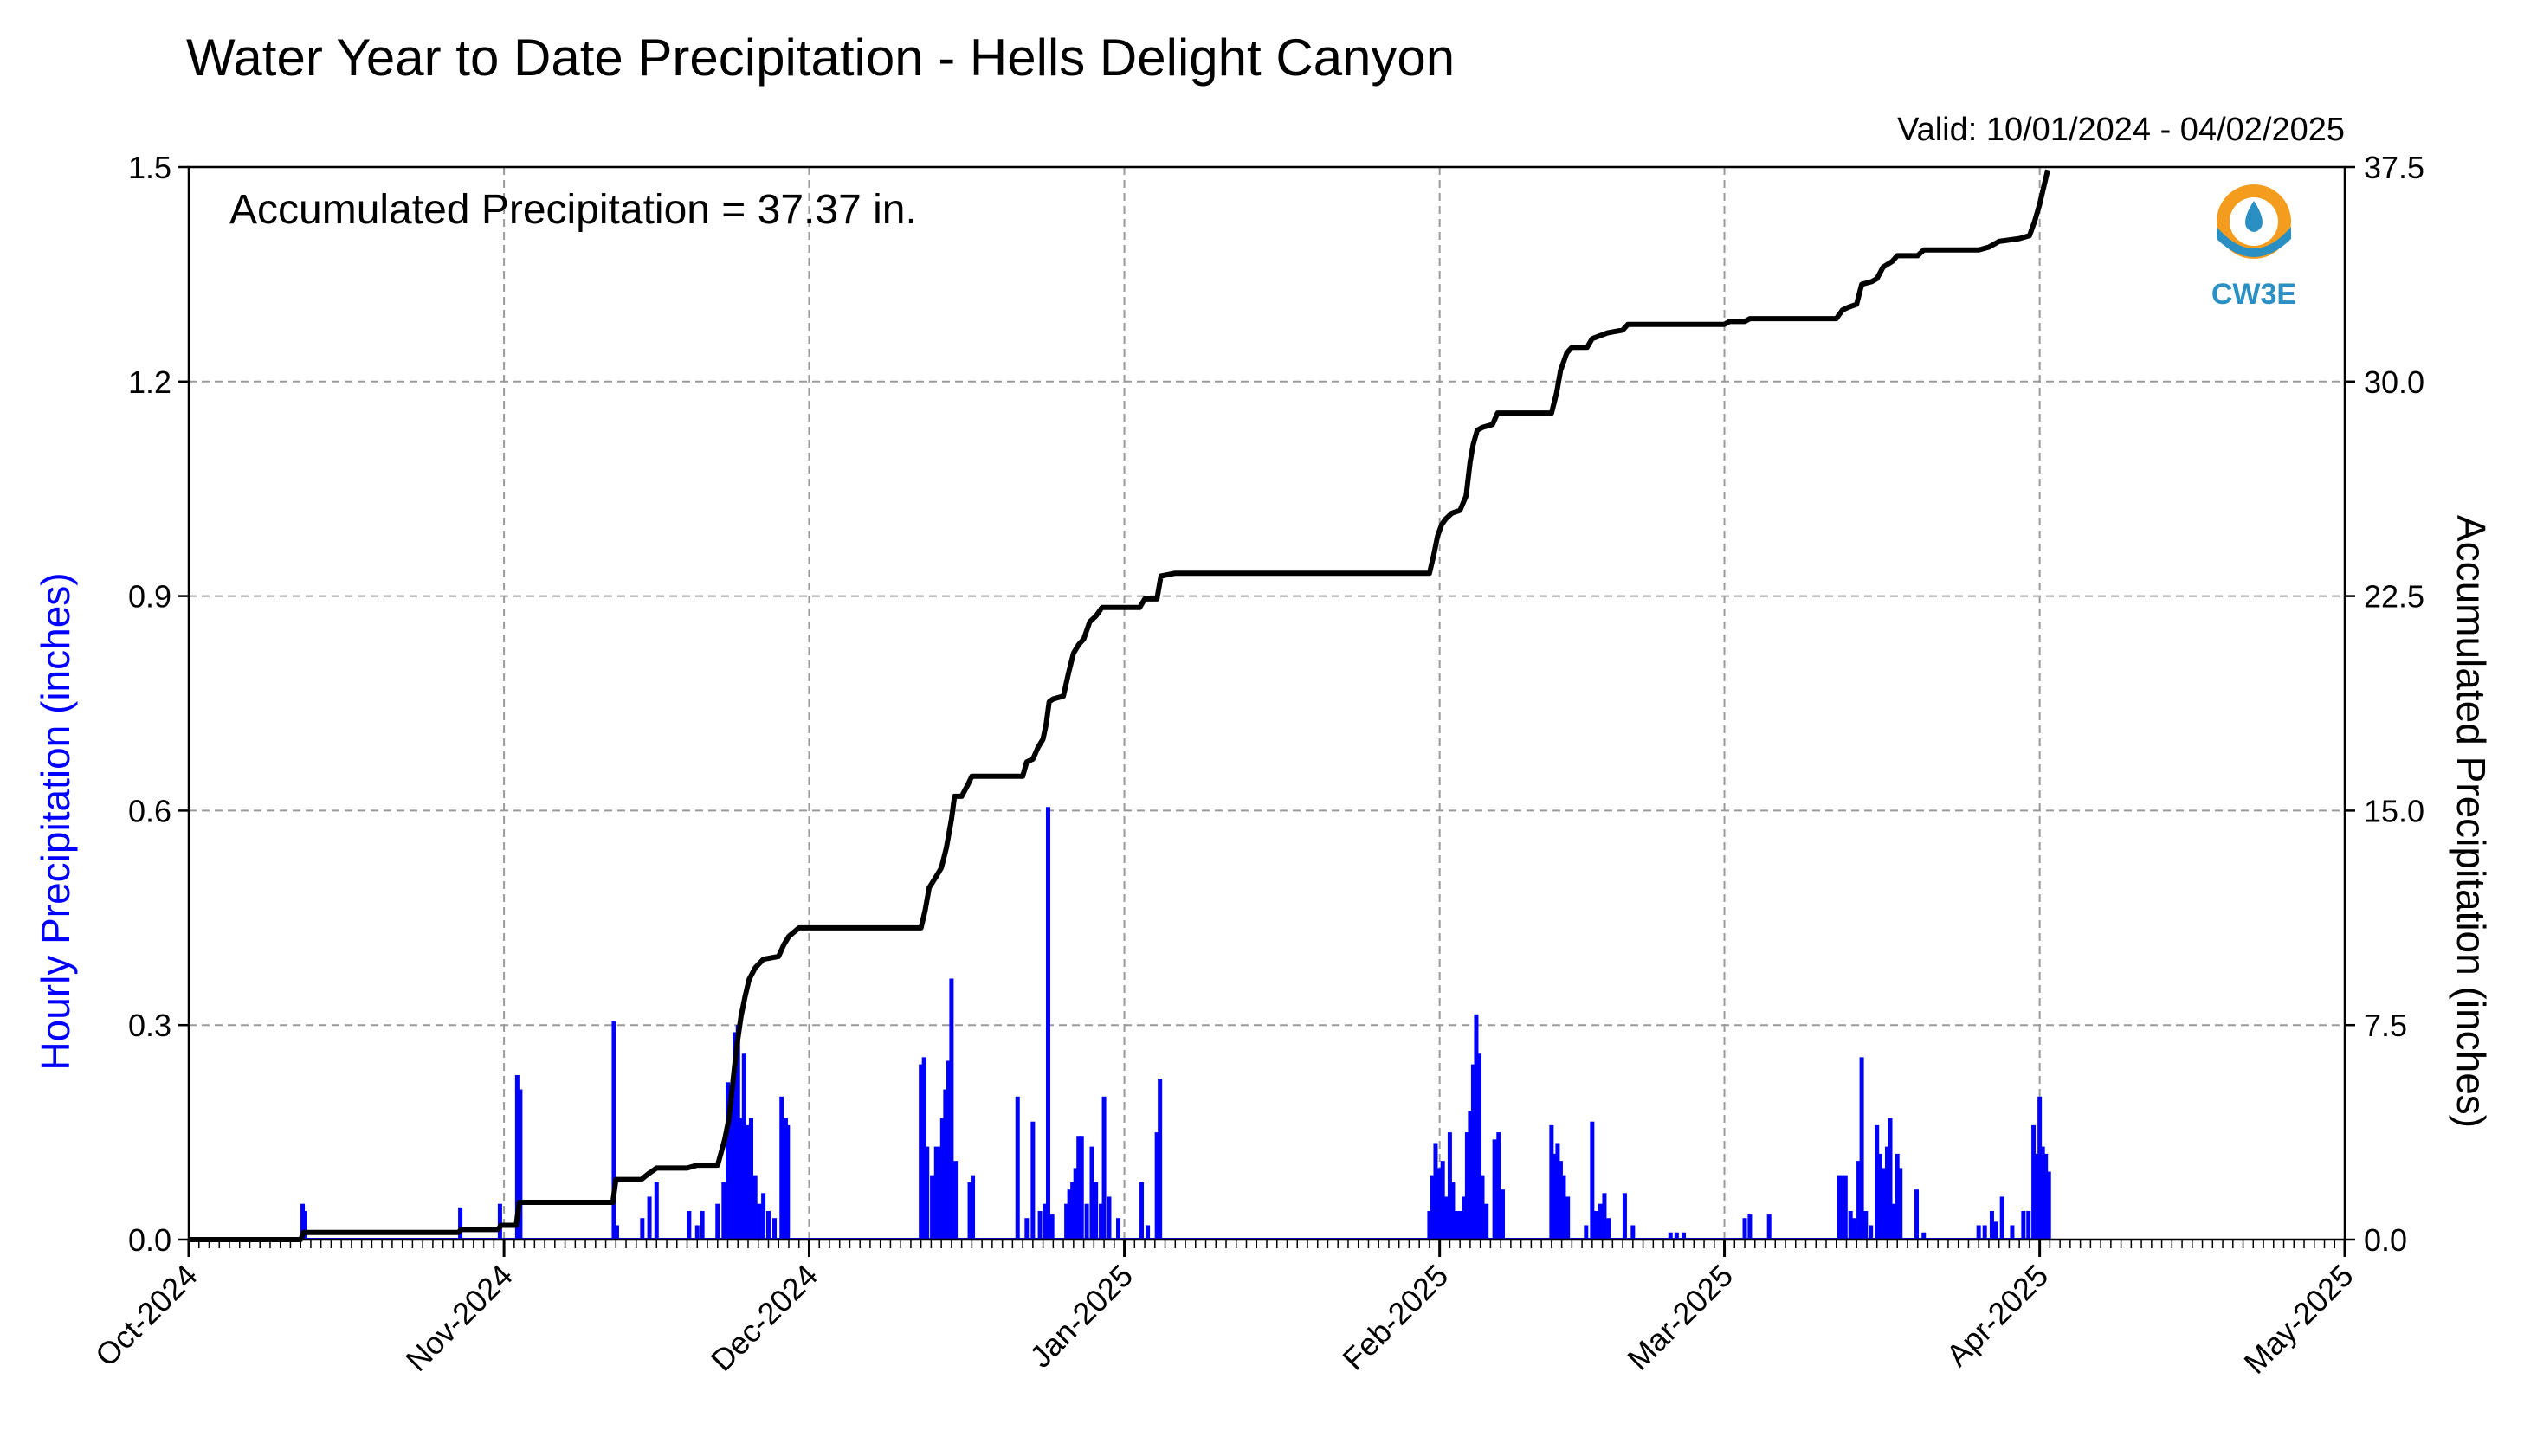  Describe the element at coordinates (458, 1318) in the screenshot. I see `x-tick-label: Nov-2024` at that location.